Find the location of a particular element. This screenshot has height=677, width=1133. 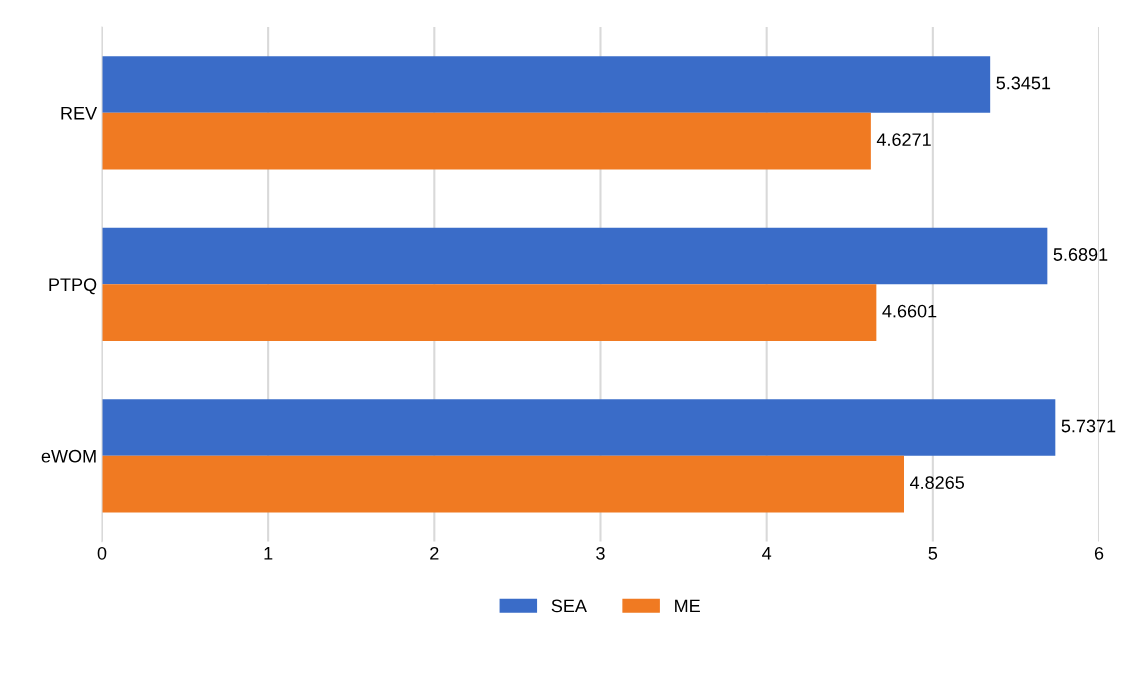

data-label: 4.6271 is located at coordinates (903, 139).